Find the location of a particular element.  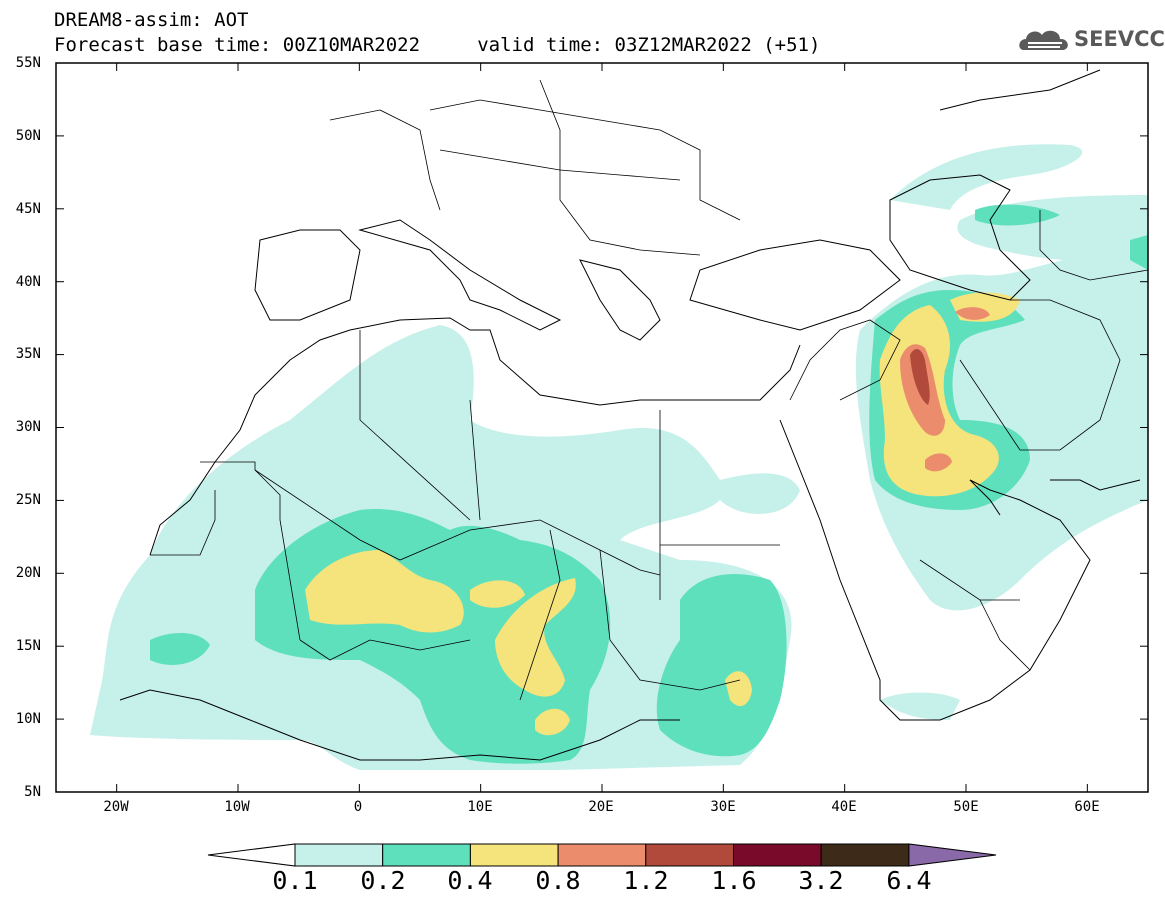

logo-text: SEEVCCC is located at coordinates (1119, 39).